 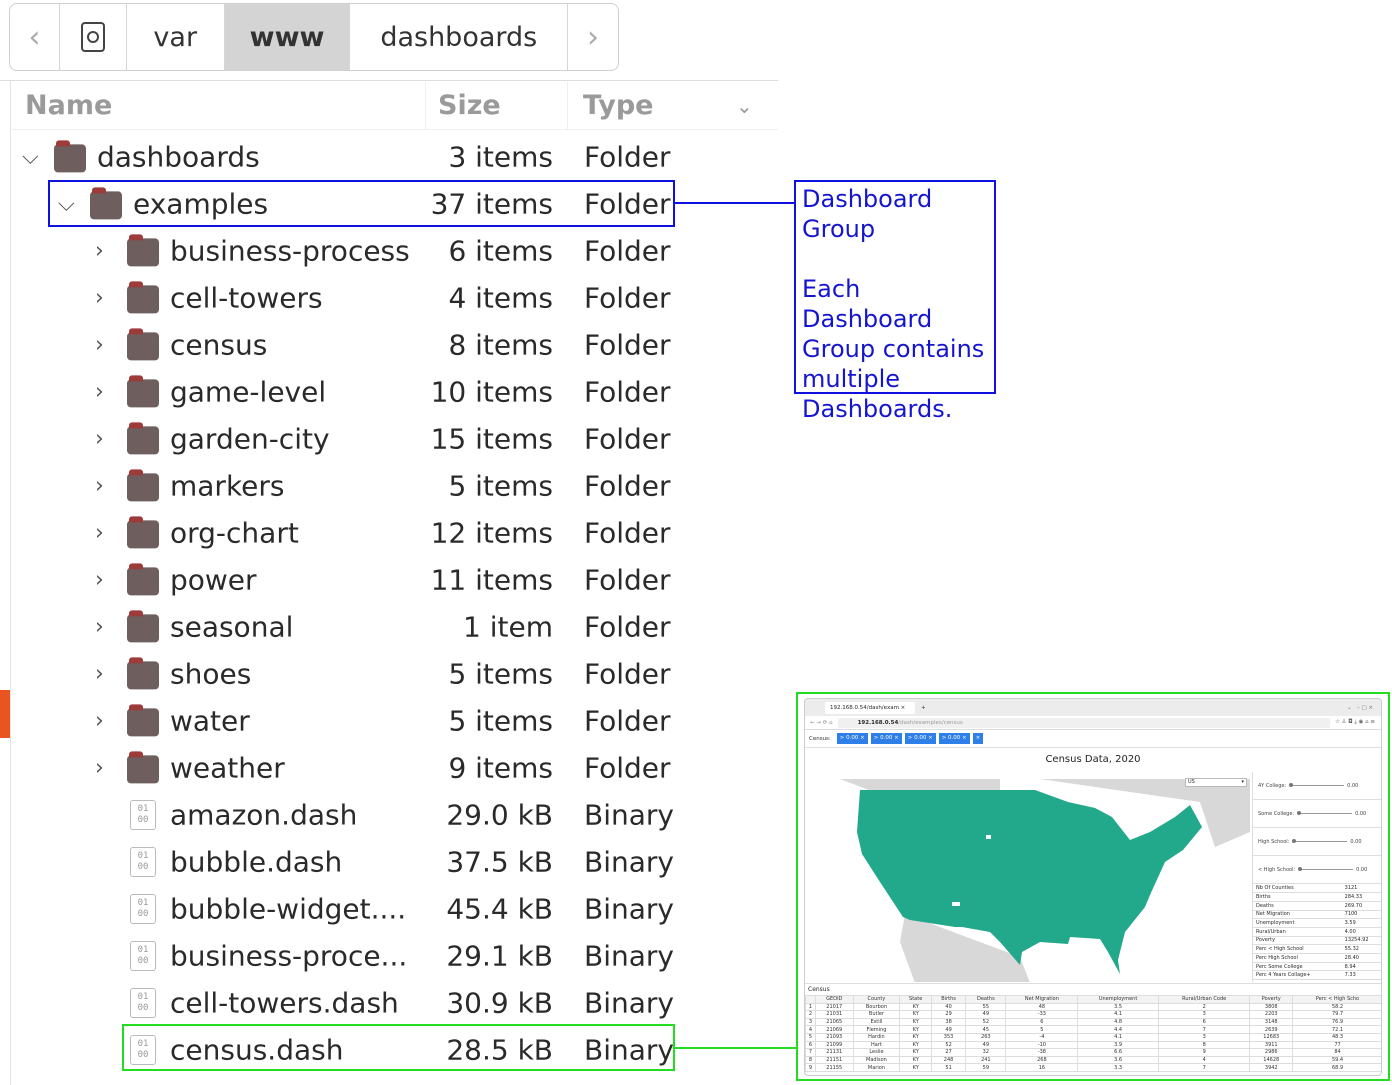 I want to click on annotation-text: Each Dashboard, so click(x=867, y=304).